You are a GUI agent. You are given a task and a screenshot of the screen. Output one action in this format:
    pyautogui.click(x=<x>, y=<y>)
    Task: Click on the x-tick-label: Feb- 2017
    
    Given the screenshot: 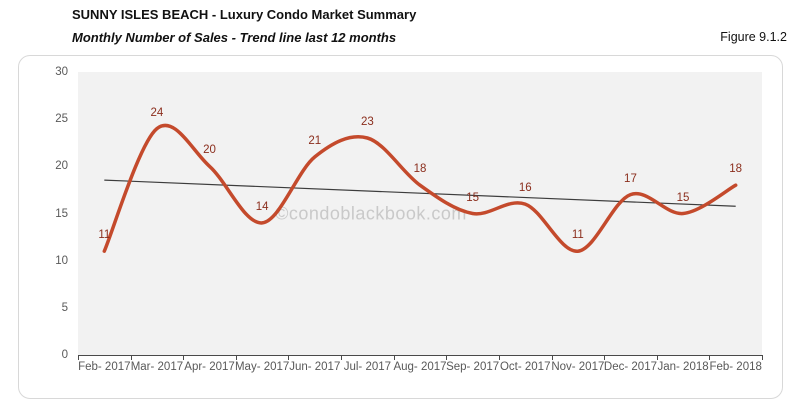 What is the action you would take?
    pyautogui.click(x=104, y=367)
    